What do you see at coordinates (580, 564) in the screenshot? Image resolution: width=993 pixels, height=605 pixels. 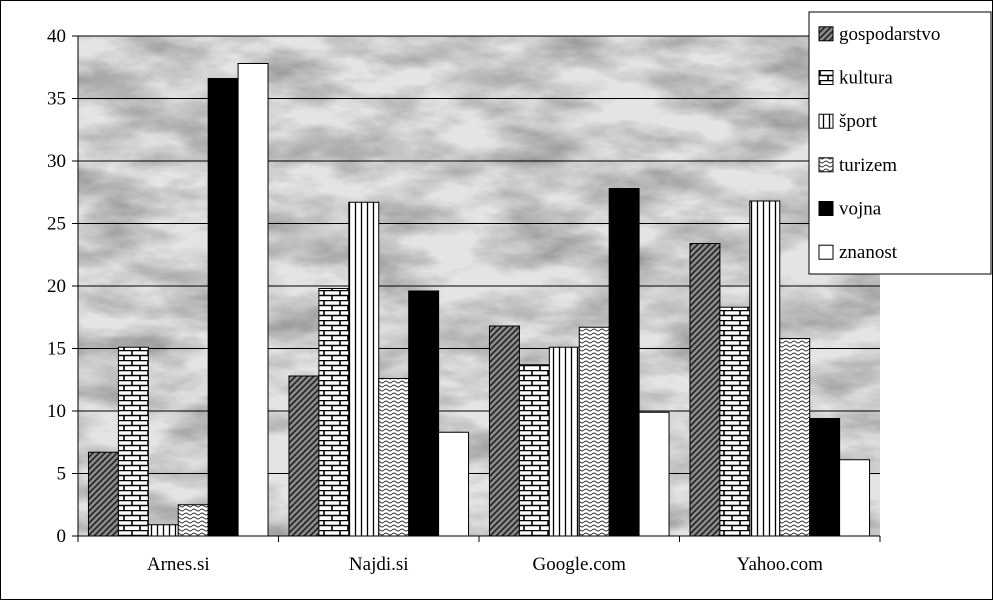 I see `x-tick-label: Google.com` at bounding box center [580, 564].